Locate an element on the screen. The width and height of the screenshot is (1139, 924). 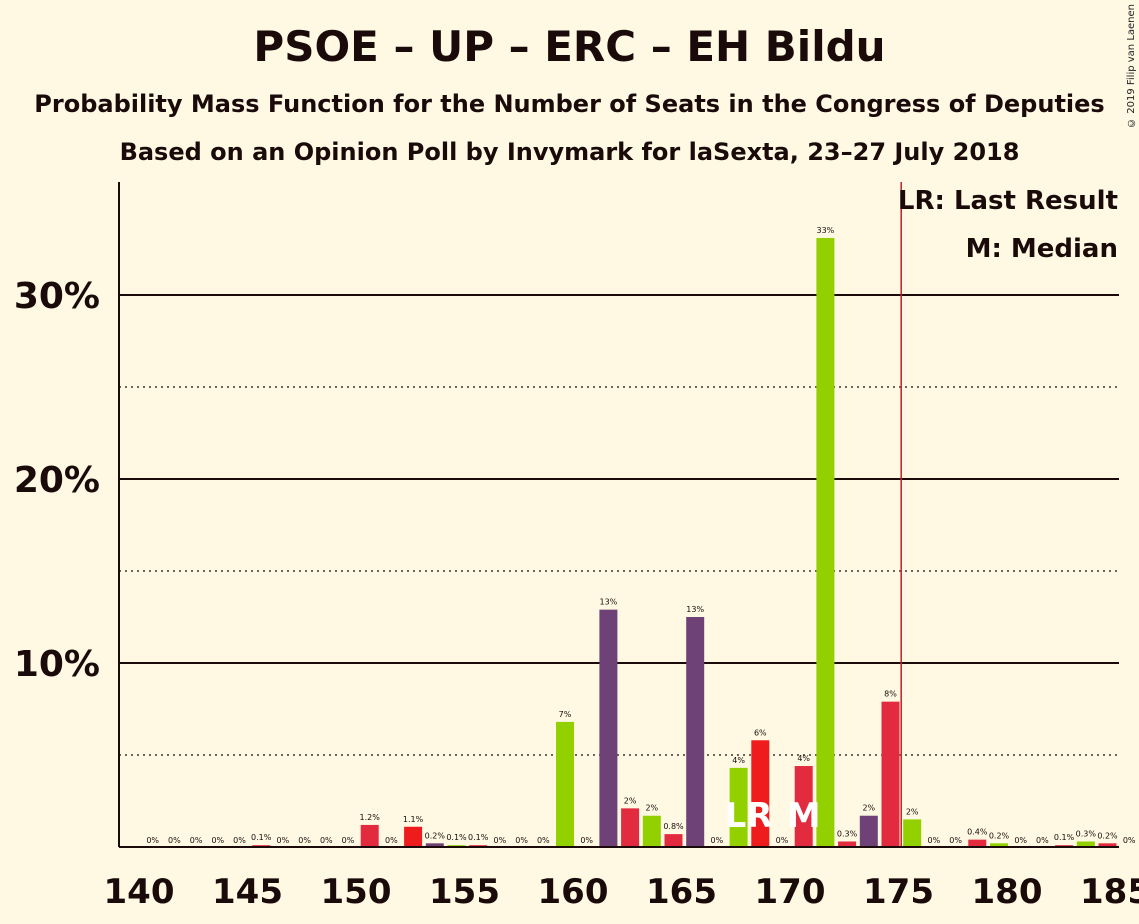
x-tick-label: 165 is located at coordinates (681, 892).